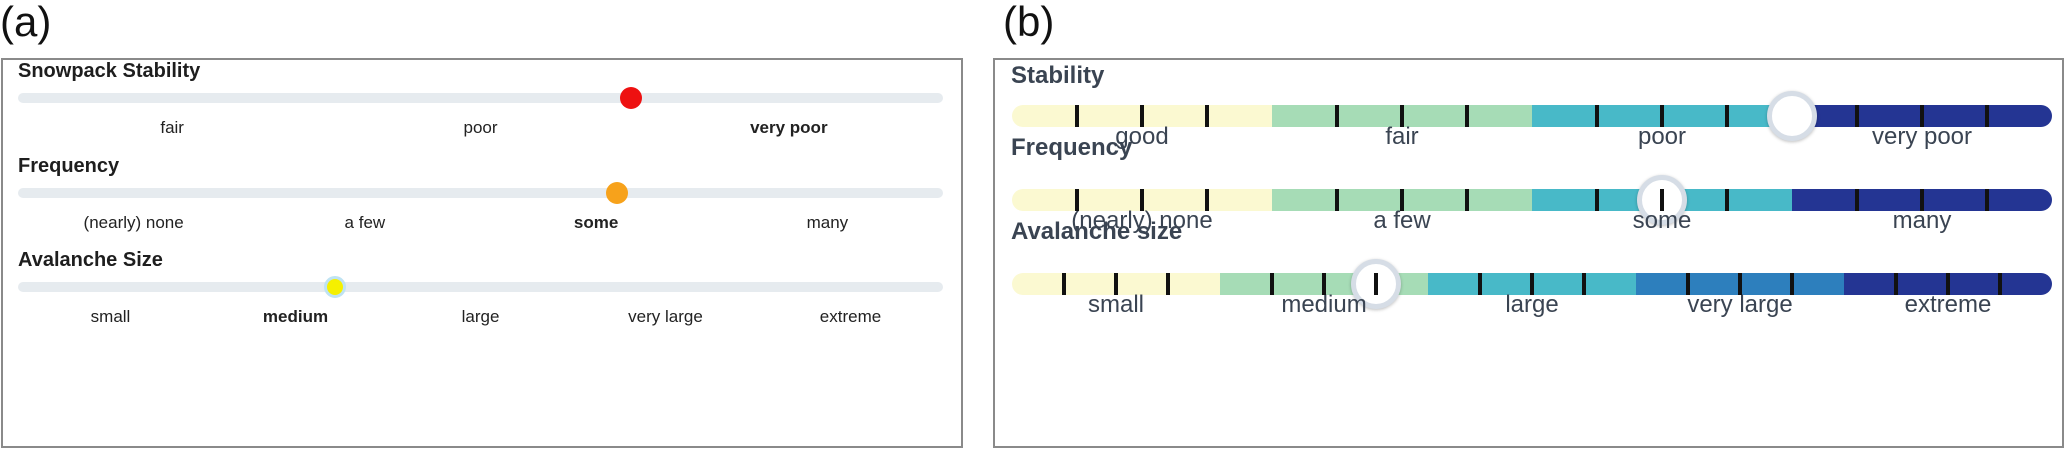 The height and width of the screenshot is (450, 2067). I want to click on slider-thumb-layer, so click(1532, 116).